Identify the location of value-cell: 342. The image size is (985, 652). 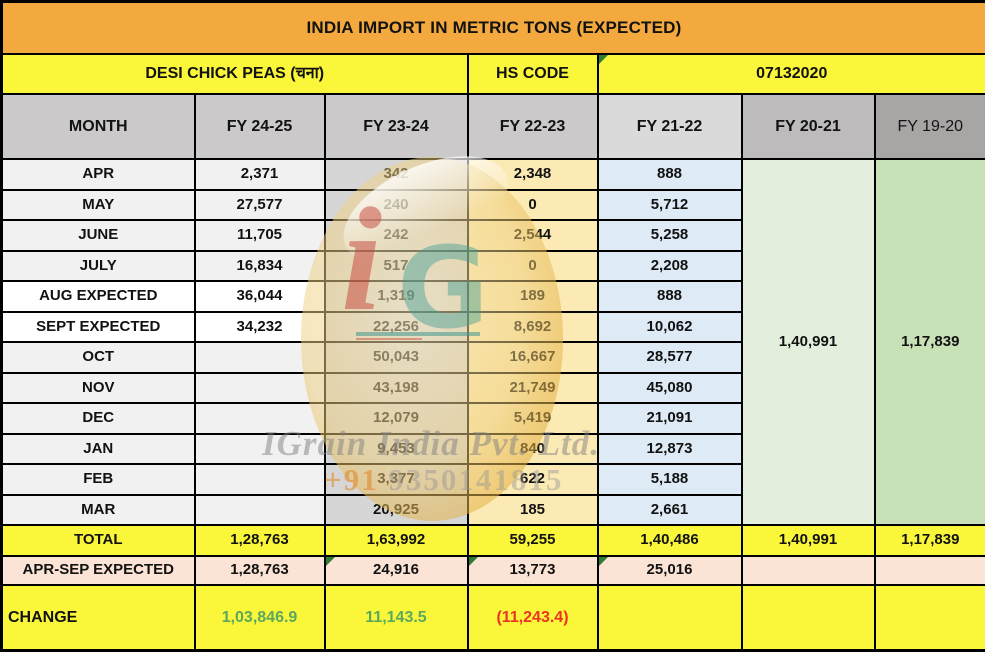
(396, 174).